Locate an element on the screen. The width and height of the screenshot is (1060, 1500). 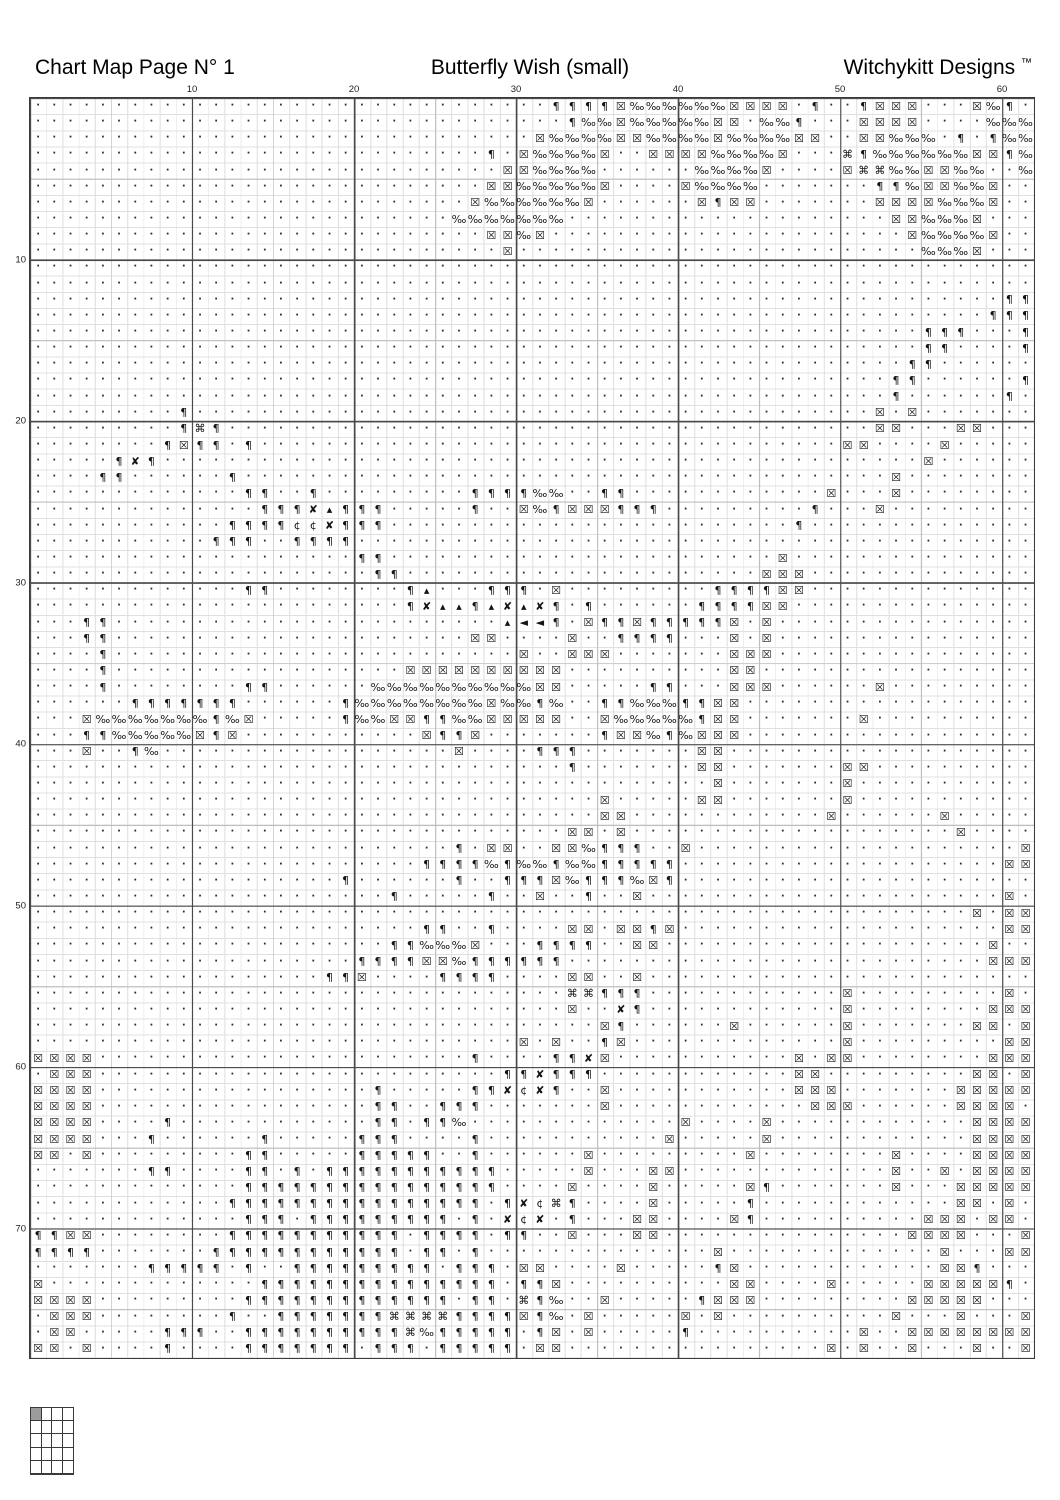
row-axis-label: 10 is located at coordinates (20, 259).